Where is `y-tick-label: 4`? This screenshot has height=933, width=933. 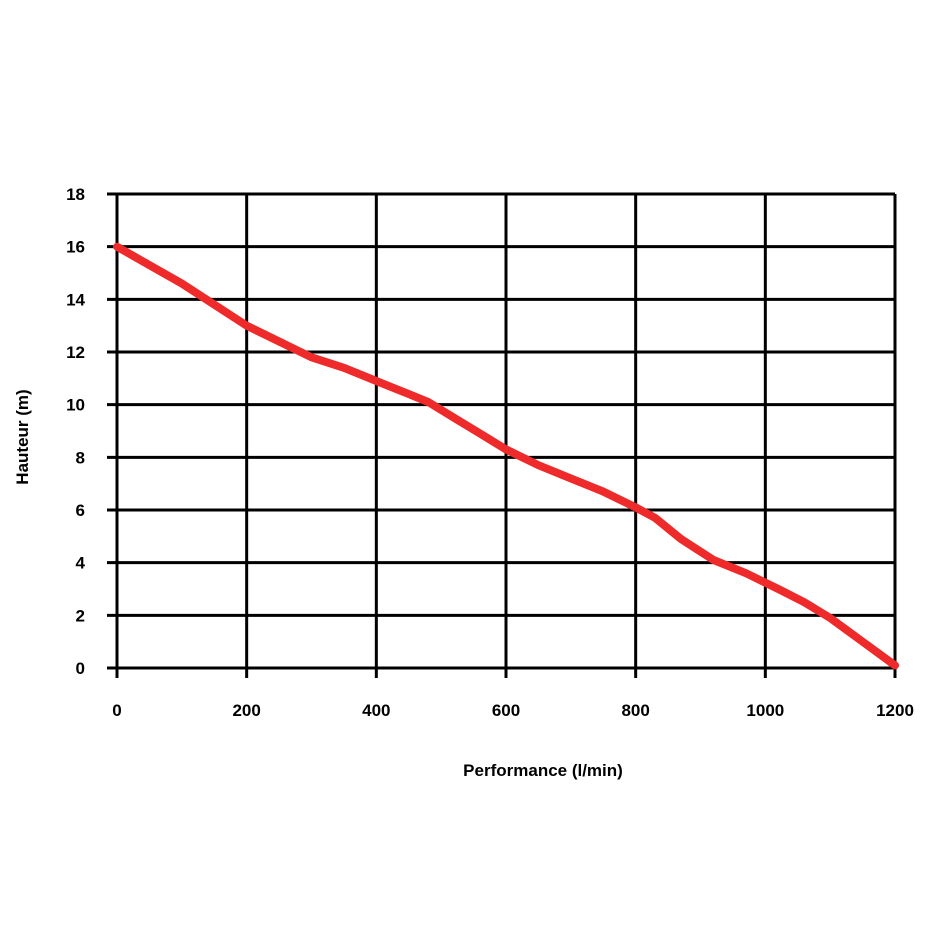 y-tick-label: 4 is located at coordinates (81, 563).